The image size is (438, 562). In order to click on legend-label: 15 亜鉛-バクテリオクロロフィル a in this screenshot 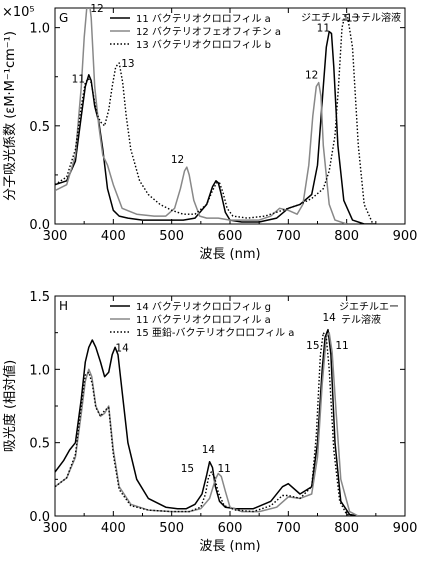, I will do `click(215, 332)`.